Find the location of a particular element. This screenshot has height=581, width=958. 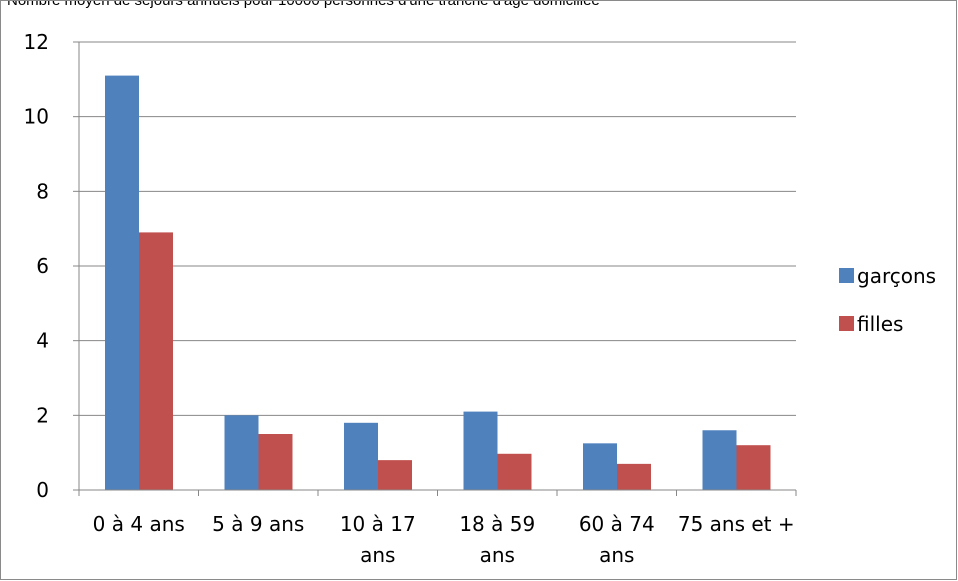

y-tick-label: 10 is located at coordinates (36, 117).